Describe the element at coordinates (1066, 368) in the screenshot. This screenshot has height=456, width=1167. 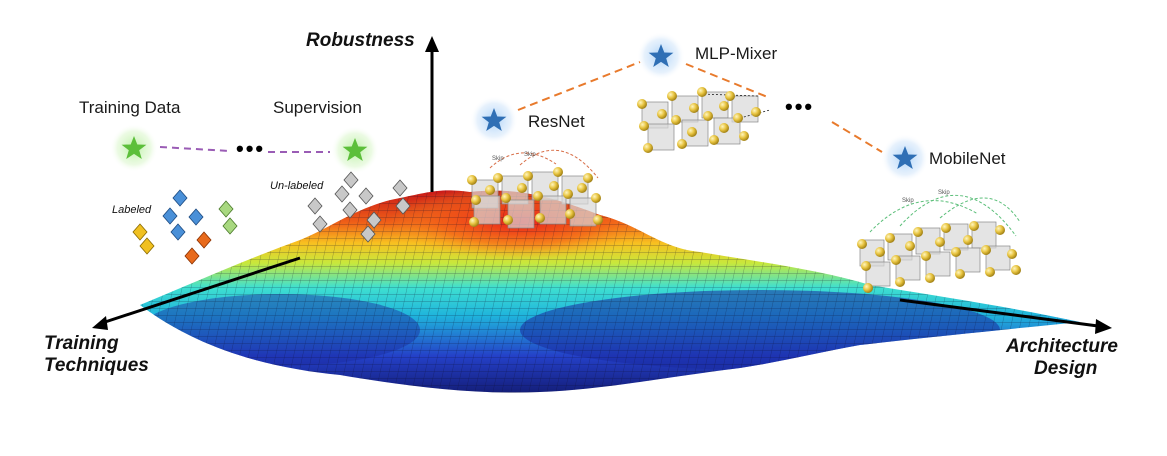
I see `architecture-design-line2: Design` at that location.